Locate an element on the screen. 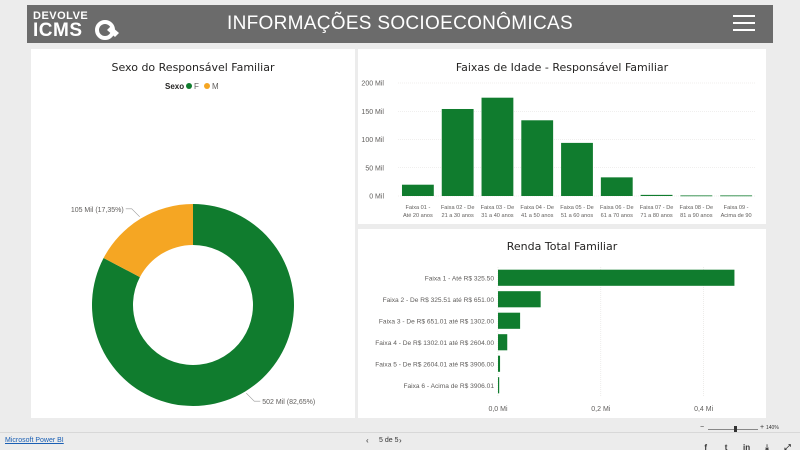 The width and height of the screenshot is (800, 450). footer-bar: Microsoft Power BI ‹ 5 de 5 › f t in ⤓ ⤢ is located at coordinates (400, 441).